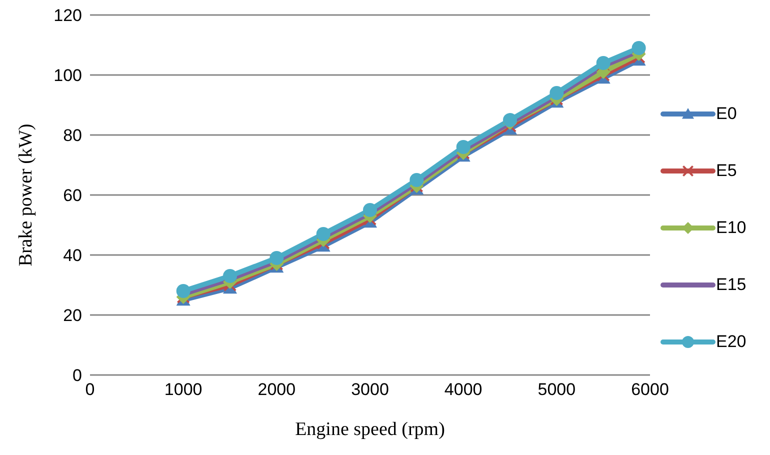 This screenshot has height=455, width=770. Describe the element at coordinates (68, 16) in the screenshot. I see `y-tick-label: 120` at that location.